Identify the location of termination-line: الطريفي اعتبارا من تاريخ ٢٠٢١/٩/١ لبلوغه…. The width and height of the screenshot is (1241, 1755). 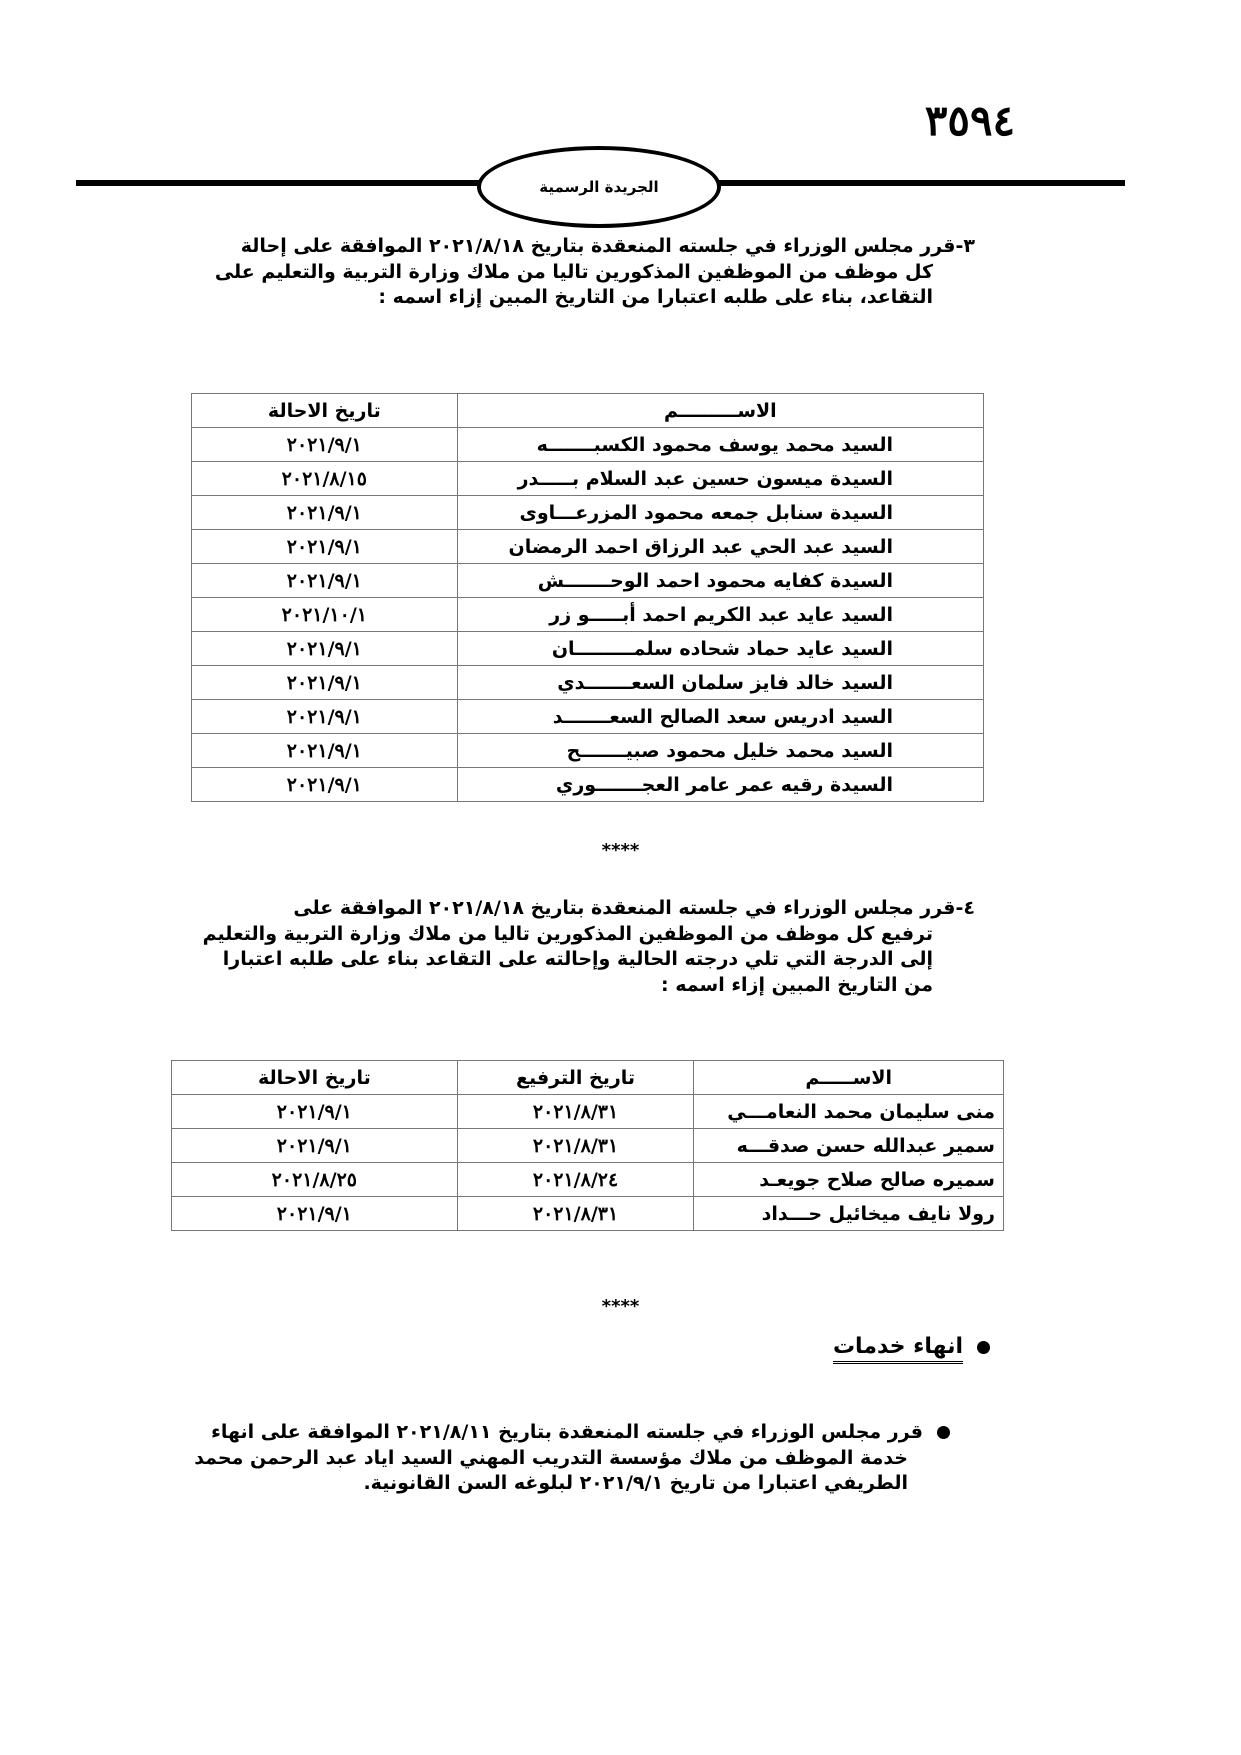
(635, 1483).